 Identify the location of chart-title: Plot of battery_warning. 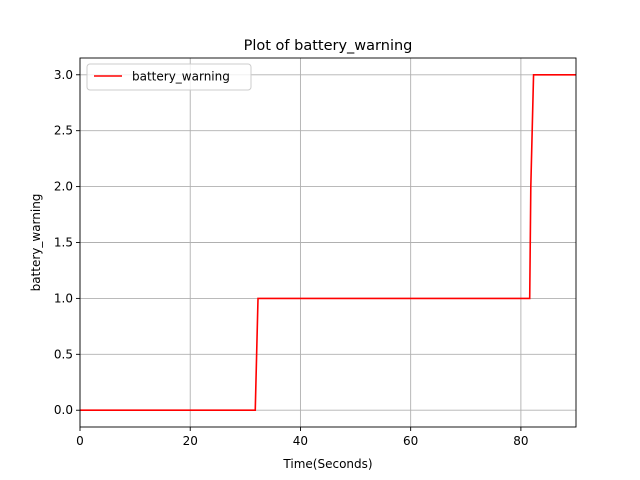
(328, 46).